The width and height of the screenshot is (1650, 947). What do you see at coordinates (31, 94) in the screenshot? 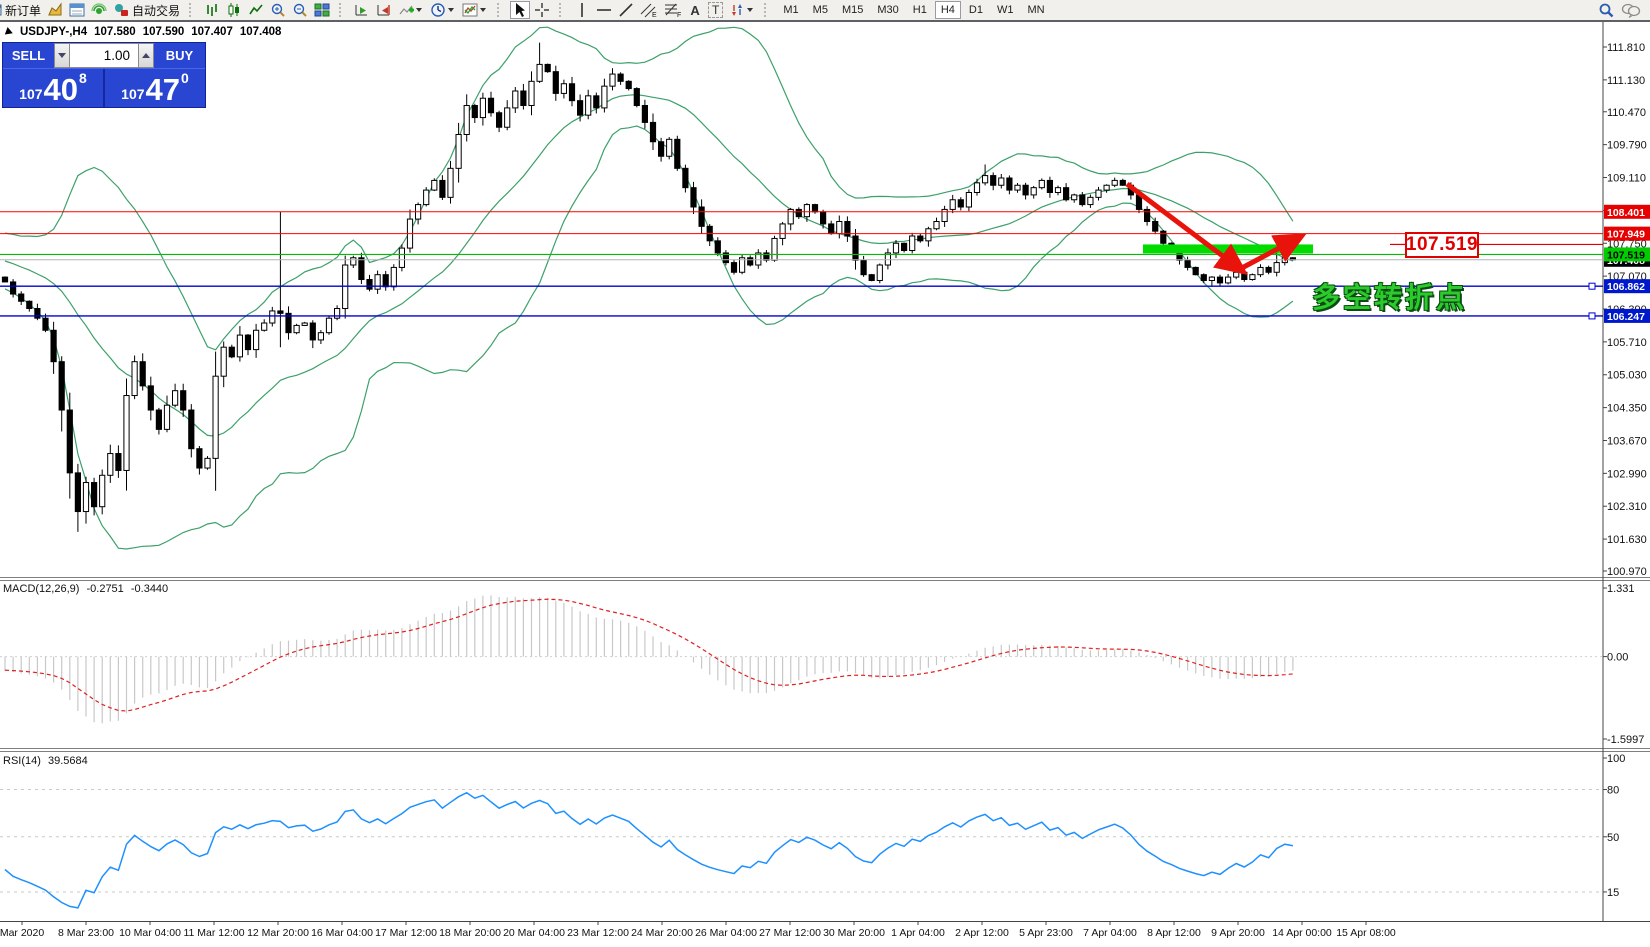
I see `bid-figure: 107` at bounding box center [31, 94].